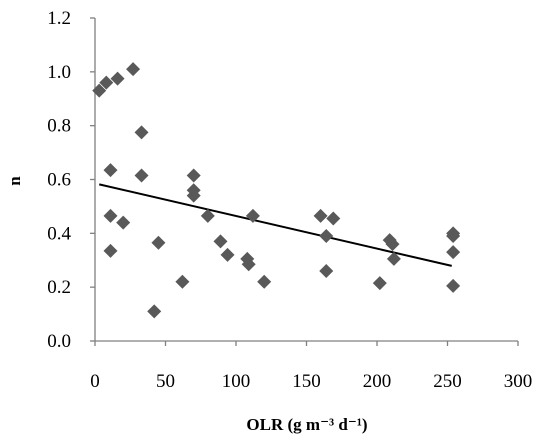 This screenshot has width=550, height=448. What do you see at coordinates (236, 381) in the screenshot?
I see `x-tick-label: 100` at bounding box center [236, 381].